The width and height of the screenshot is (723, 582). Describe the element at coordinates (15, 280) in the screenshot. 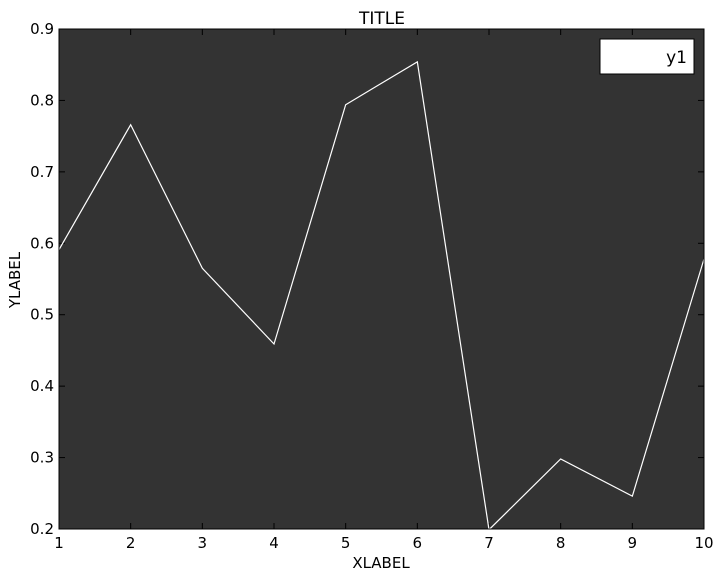

I see `y-axis-label: YLABEL` at that location.